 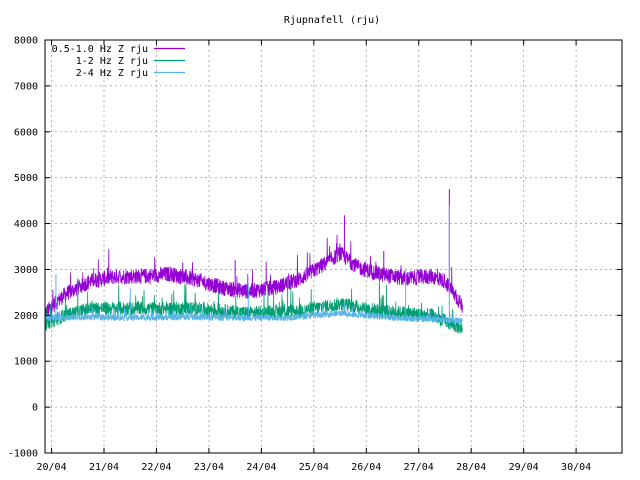 What do you see at coordinates (26, 41) in the screenshot?
I see `y-tick-label: 8000` at bounding box center [26, 41].